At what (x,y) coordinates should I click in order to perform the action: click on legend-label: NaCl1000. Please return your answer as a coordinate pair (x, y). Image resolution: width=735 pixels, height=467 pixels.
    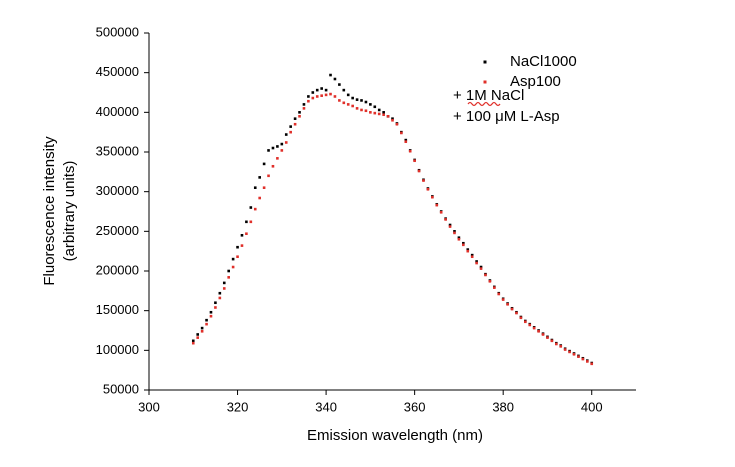
    Looking at the image, I should click on (543, 61).